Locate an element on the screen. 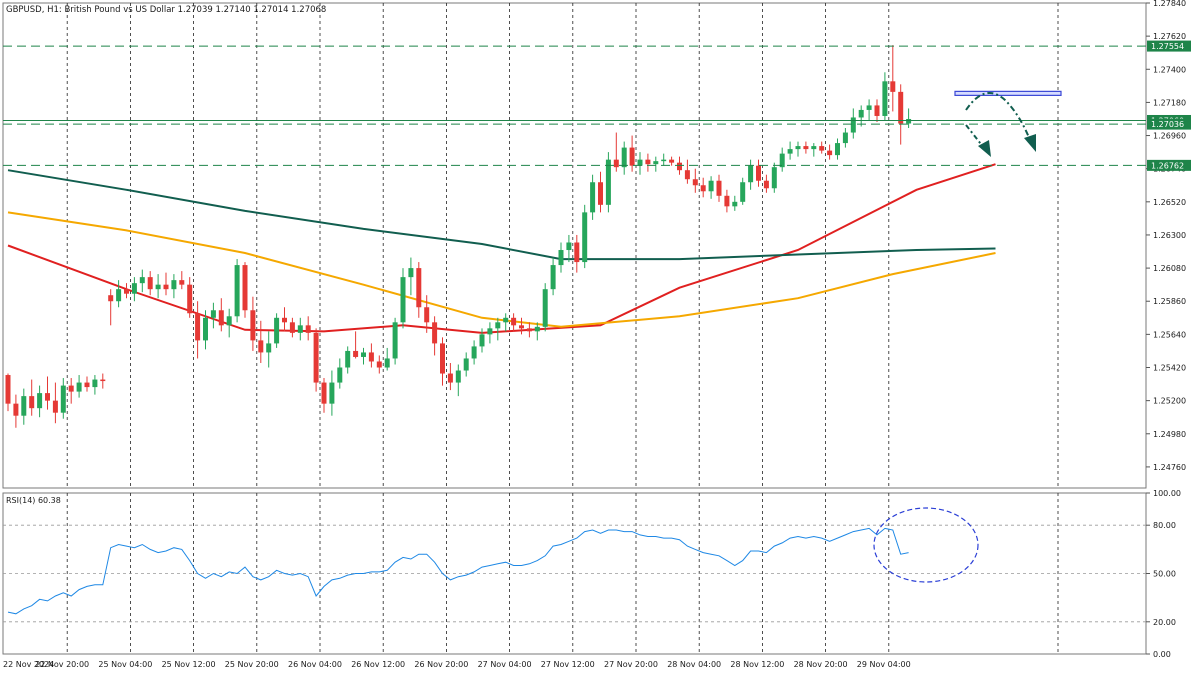  y-tick-label: 1.26520 is located at coordinates (1169, 202).